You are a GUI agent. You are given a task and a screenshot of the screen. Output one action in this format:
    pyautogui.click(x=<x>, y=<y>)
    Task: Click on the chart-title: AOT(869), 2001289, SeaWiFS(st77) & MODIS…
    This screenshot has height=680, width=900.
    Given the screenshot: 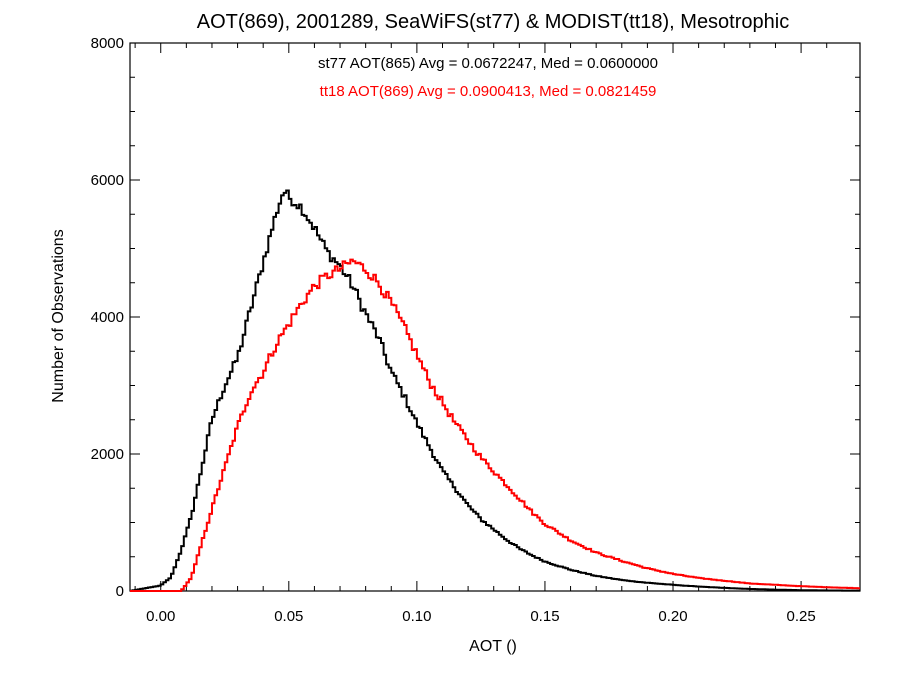 What is the action you would take?
    pyautogui.click(x=493, y=22)
    